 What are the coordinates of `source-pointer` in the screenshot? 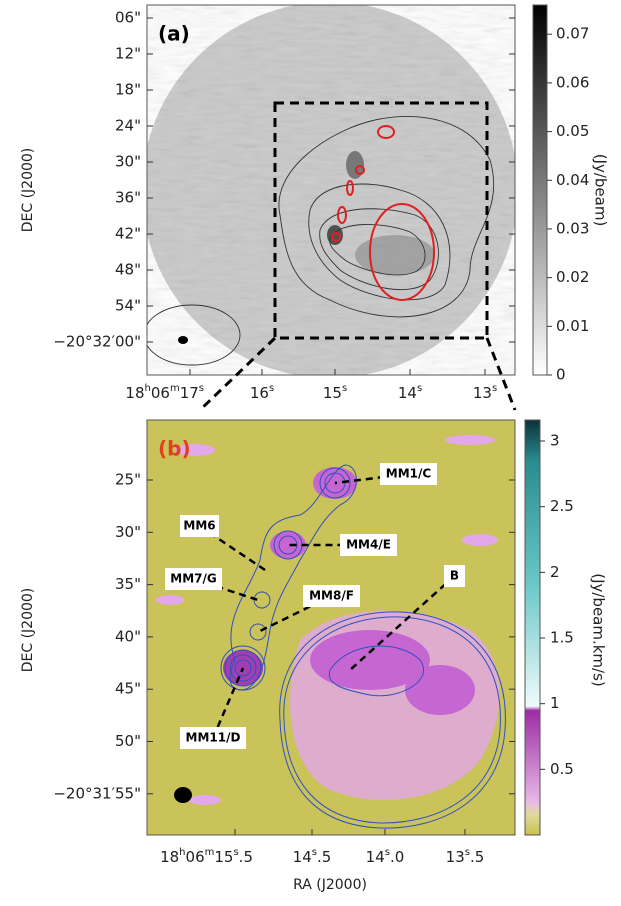 It's located at (228, 703).